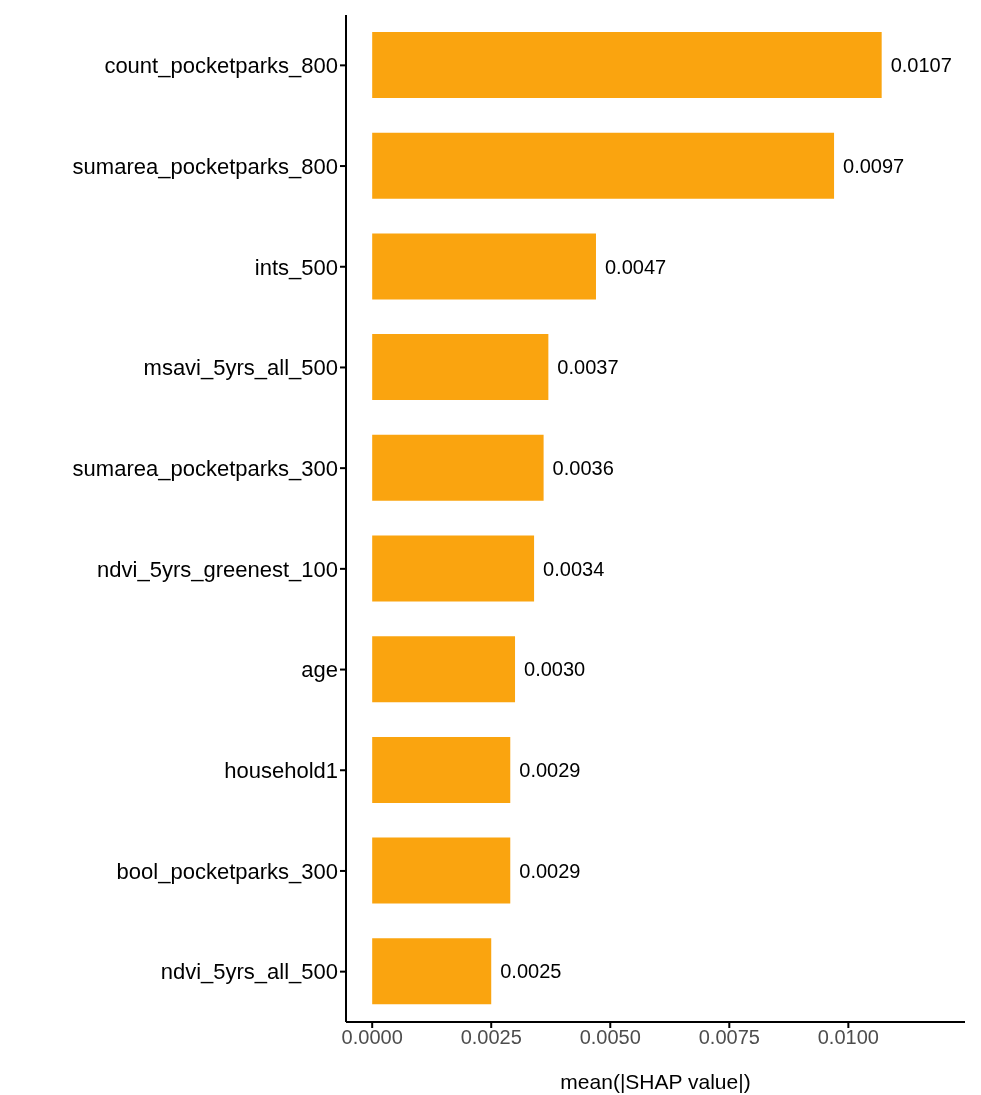 Image resolution: width=981 pixels, height=1095 pixels. Describe the element at coordinates (372, 1037) in the screenshot. I see `x-tick-label: 0.0000` at that location.